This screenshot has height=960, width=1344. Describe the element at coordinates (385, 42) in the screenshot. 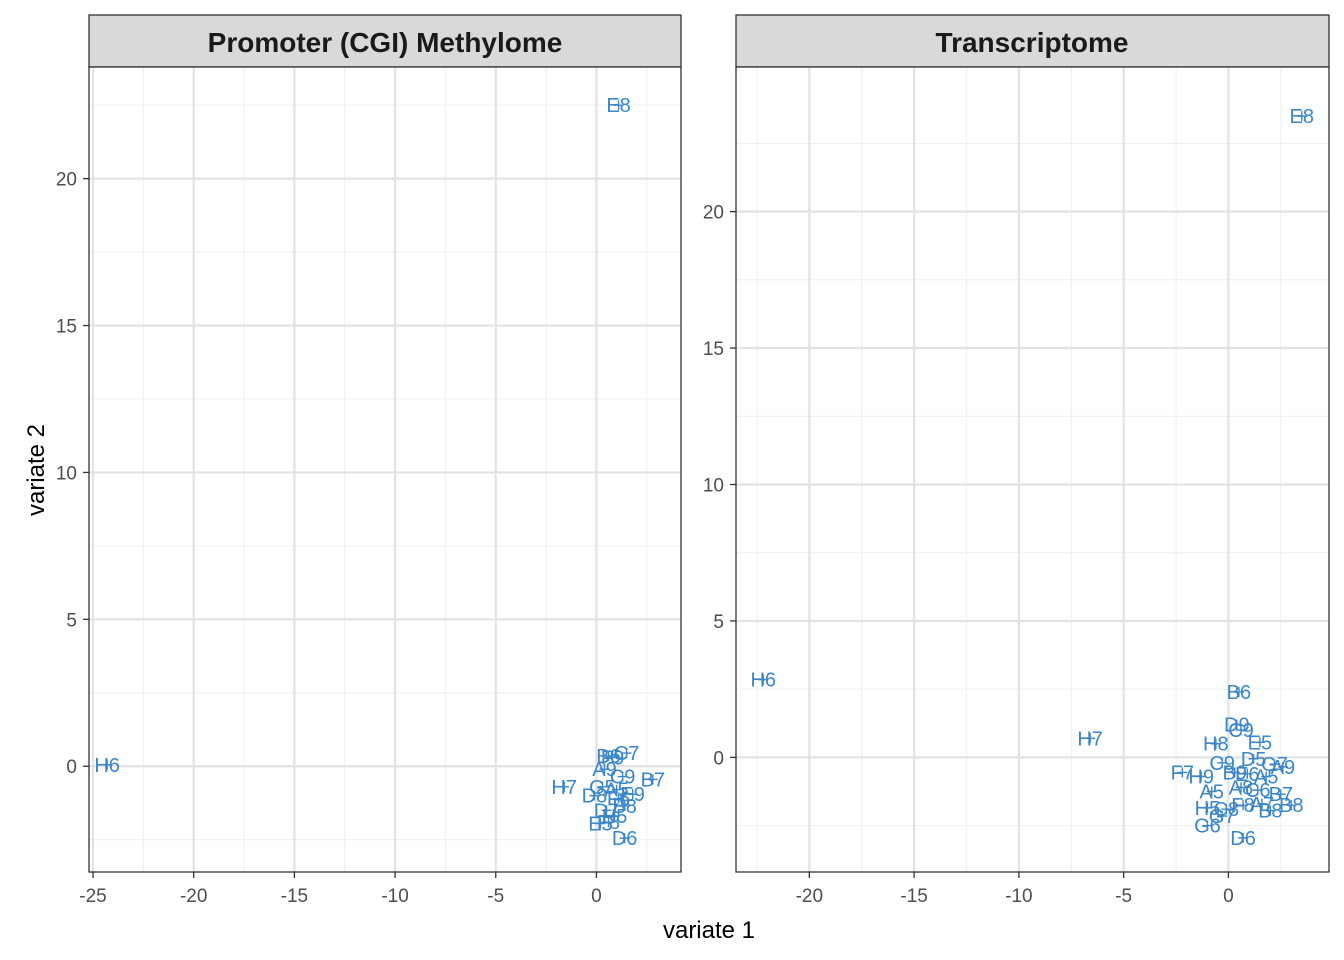

I see `panel-title: Promoter (CGI) Methylome` at that location.